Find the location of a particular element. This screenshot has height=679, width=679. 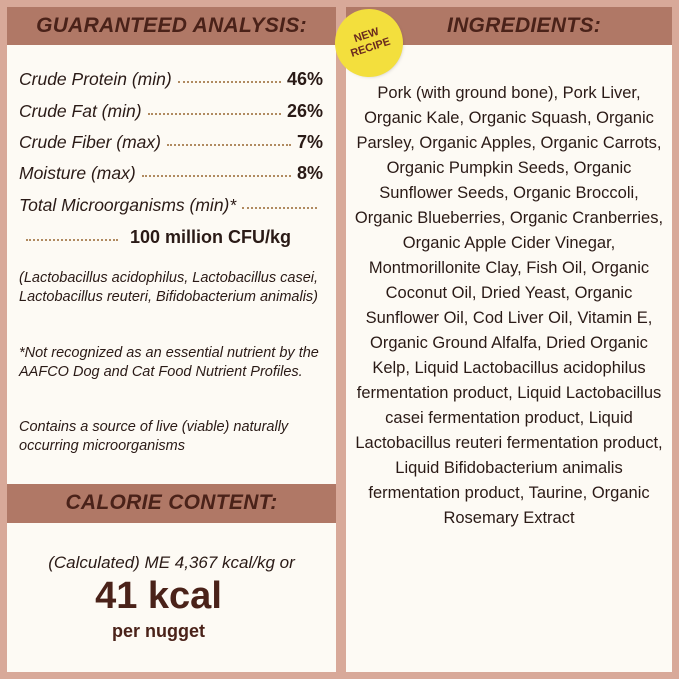

row-label: Crude Fat (min) is located at coordinates (80, 111).